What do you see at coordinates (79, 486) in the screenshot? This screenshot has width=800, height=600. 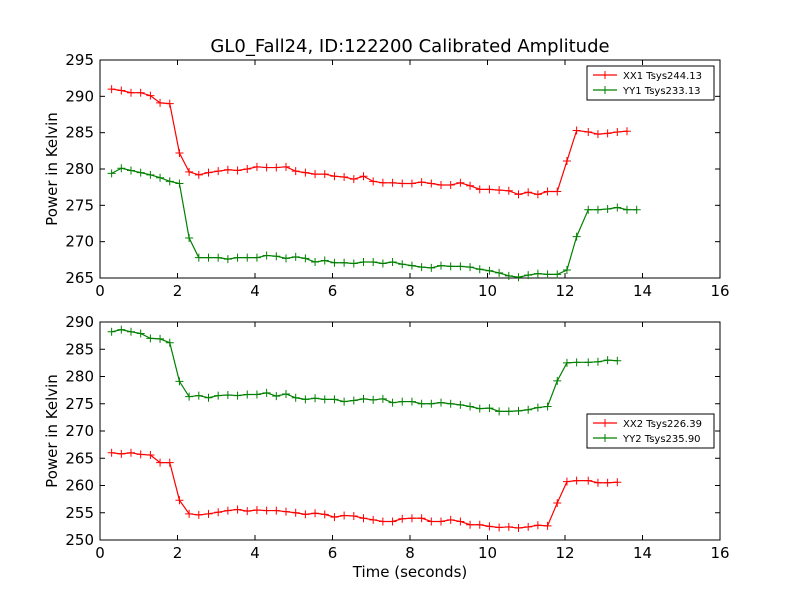 I see `y-tick-label: 260` at bounding box center [79, 486].